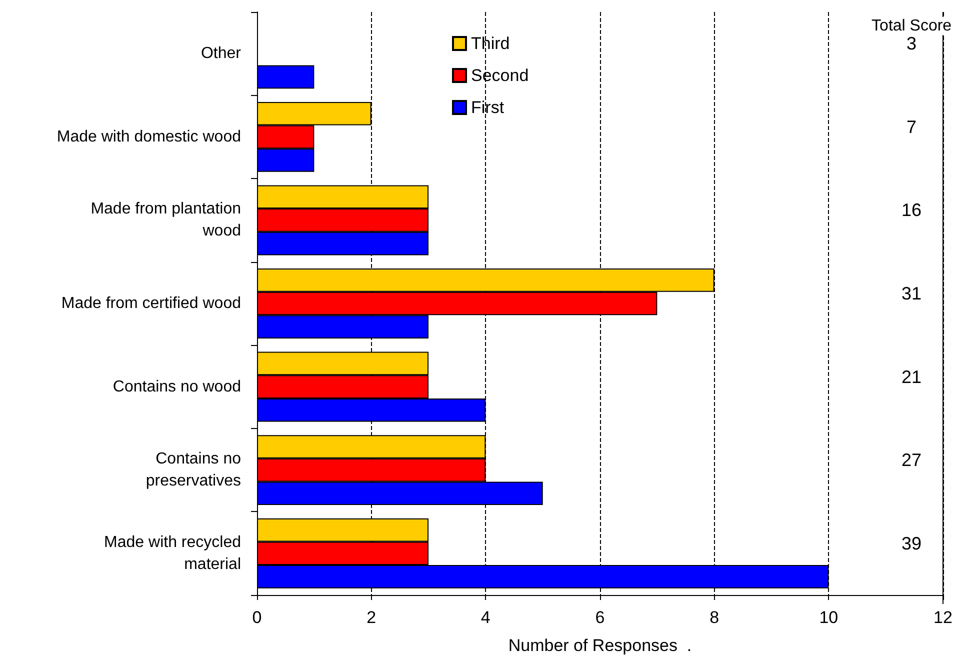  I want to click on x-tick-label: 0, so click(257, 617).